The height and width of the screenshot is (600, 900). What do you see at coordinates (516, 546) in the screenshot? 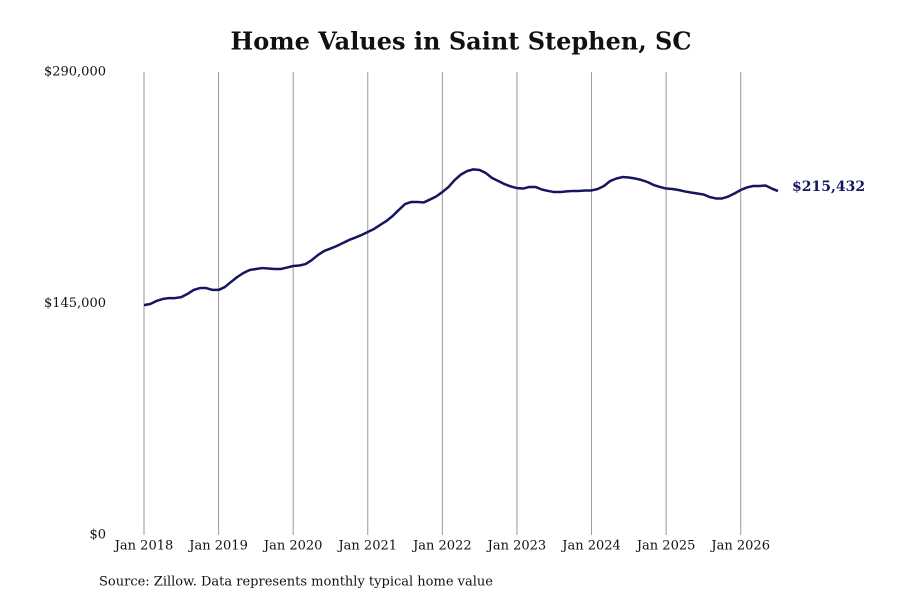
I see `x-tick-label: Jan 2023` at bounding box center [516, 546].